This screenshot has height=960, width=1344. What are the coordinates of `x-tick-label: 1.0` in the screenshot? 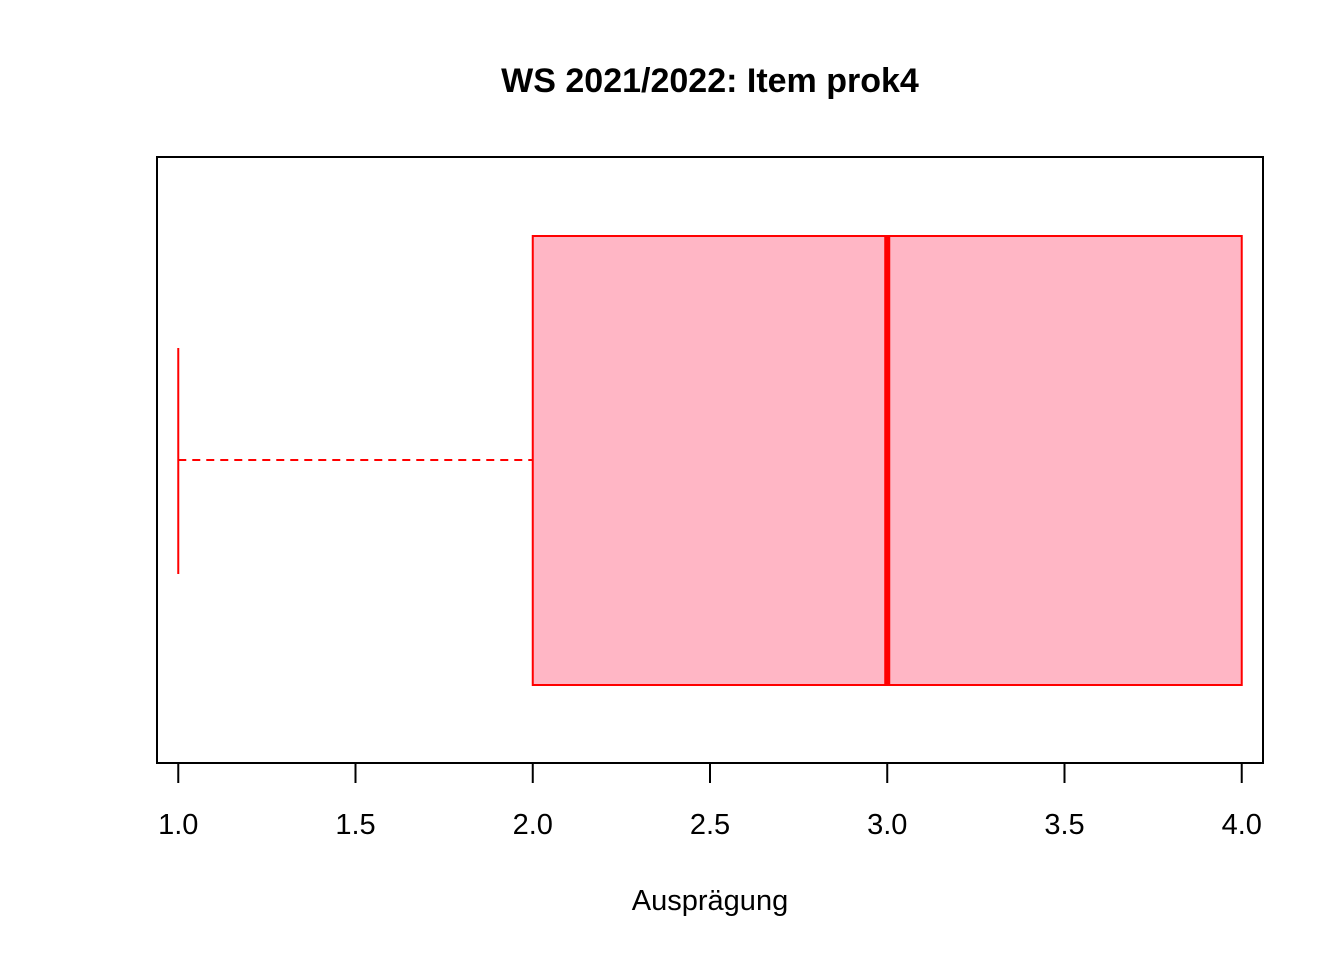 It's located at (178, 825).